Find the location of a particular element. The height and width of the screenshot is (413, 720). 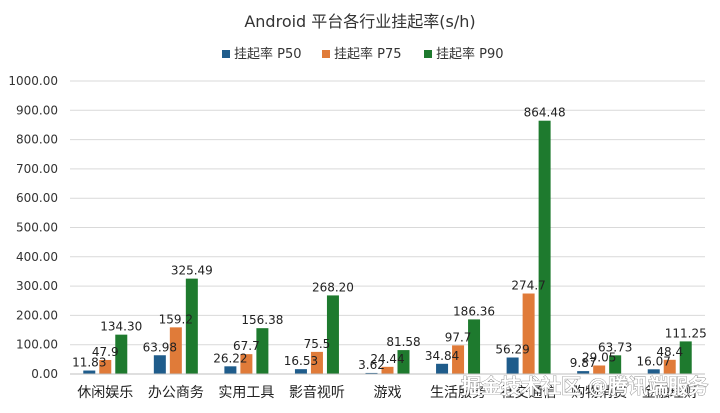

y-tick-label: 700.00 is located at coordinates (37, 169).